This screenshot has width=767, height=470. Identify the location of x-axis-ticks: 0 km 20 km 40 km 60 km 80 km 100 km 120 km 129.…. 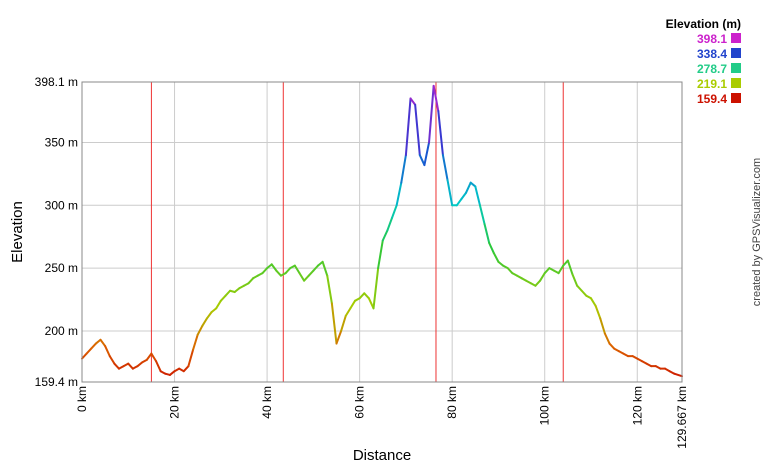
(382, 417).